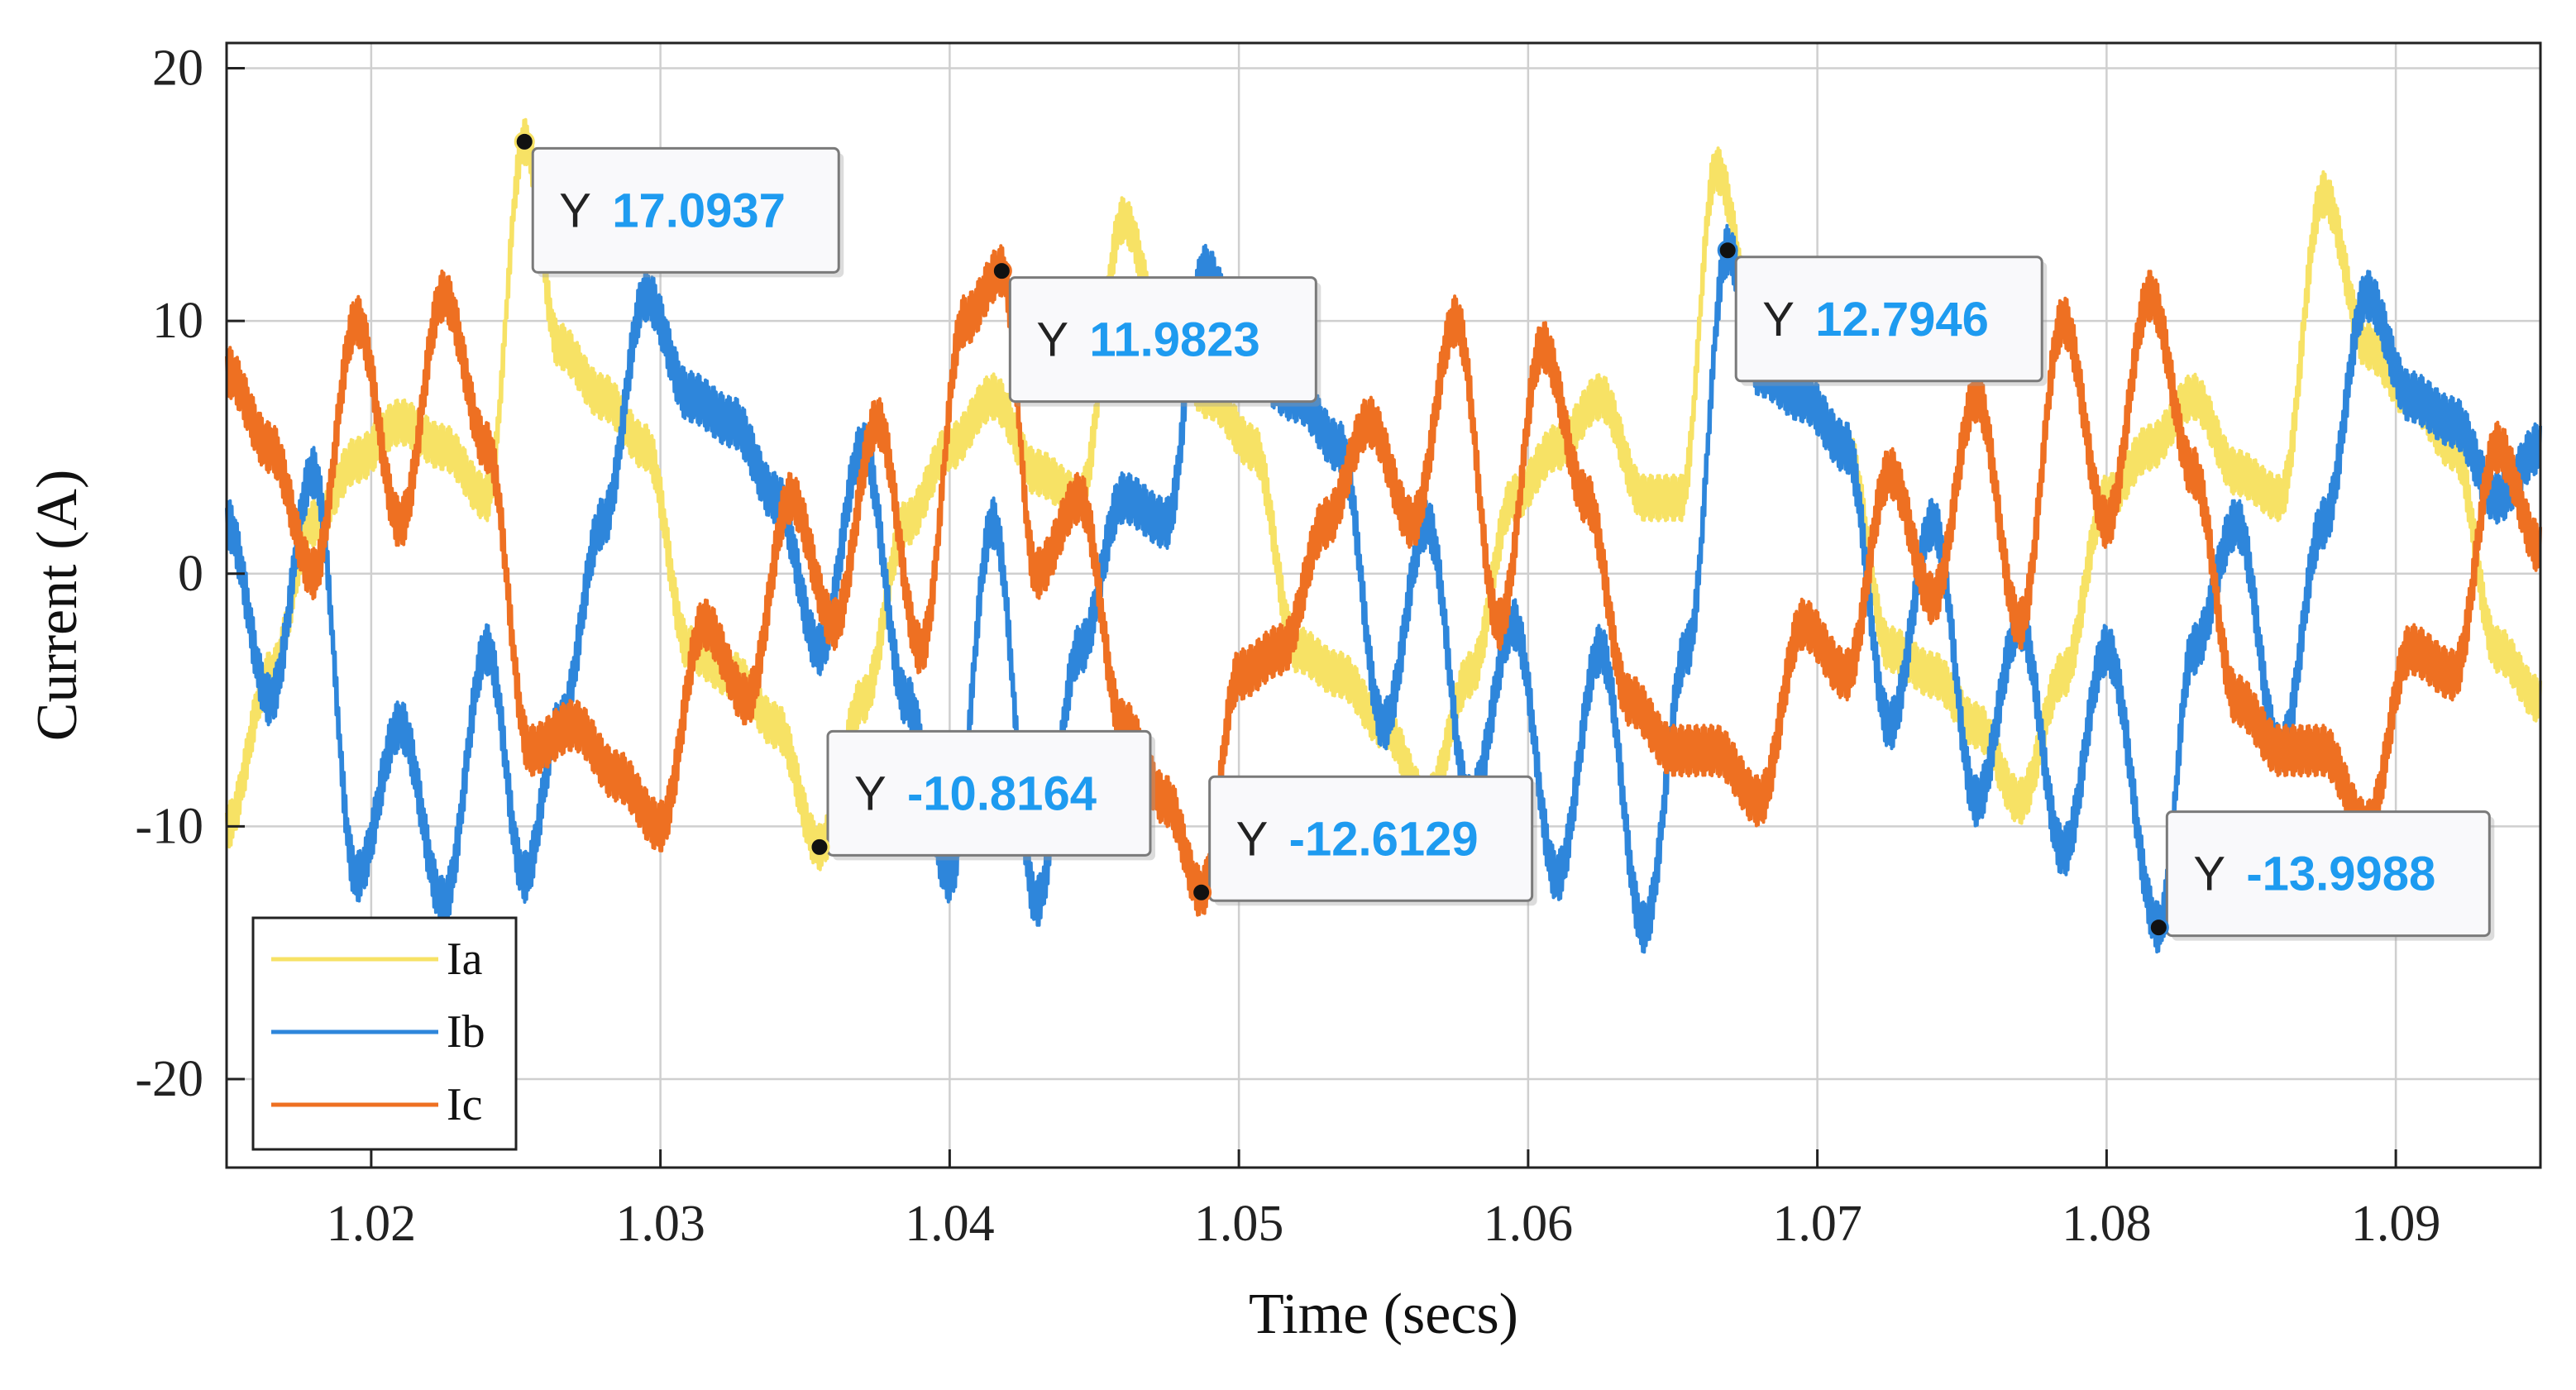 The height and width of the screenshot is (1390, 2576). What do you see at coordinates (169, 826) in the screenshot?
I see `y-tick-label: -10` at bounding box center [169, 826].